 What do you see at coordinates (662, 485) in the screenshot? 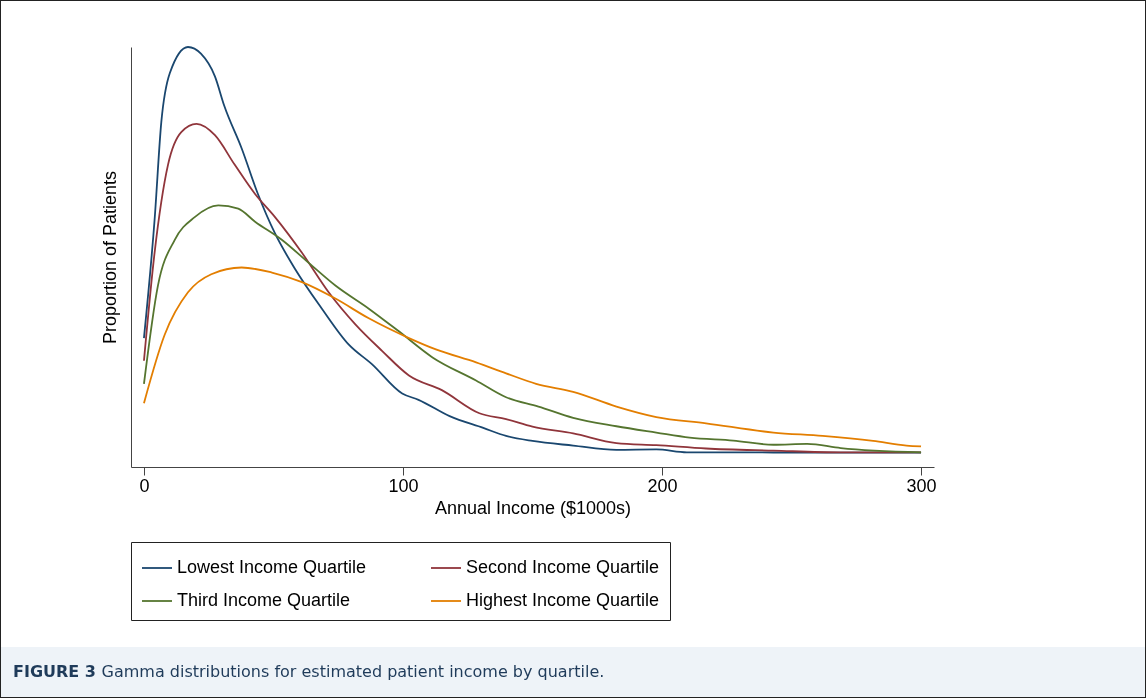
I see `x-tick-label: 200` at bounding box center [662, 485].